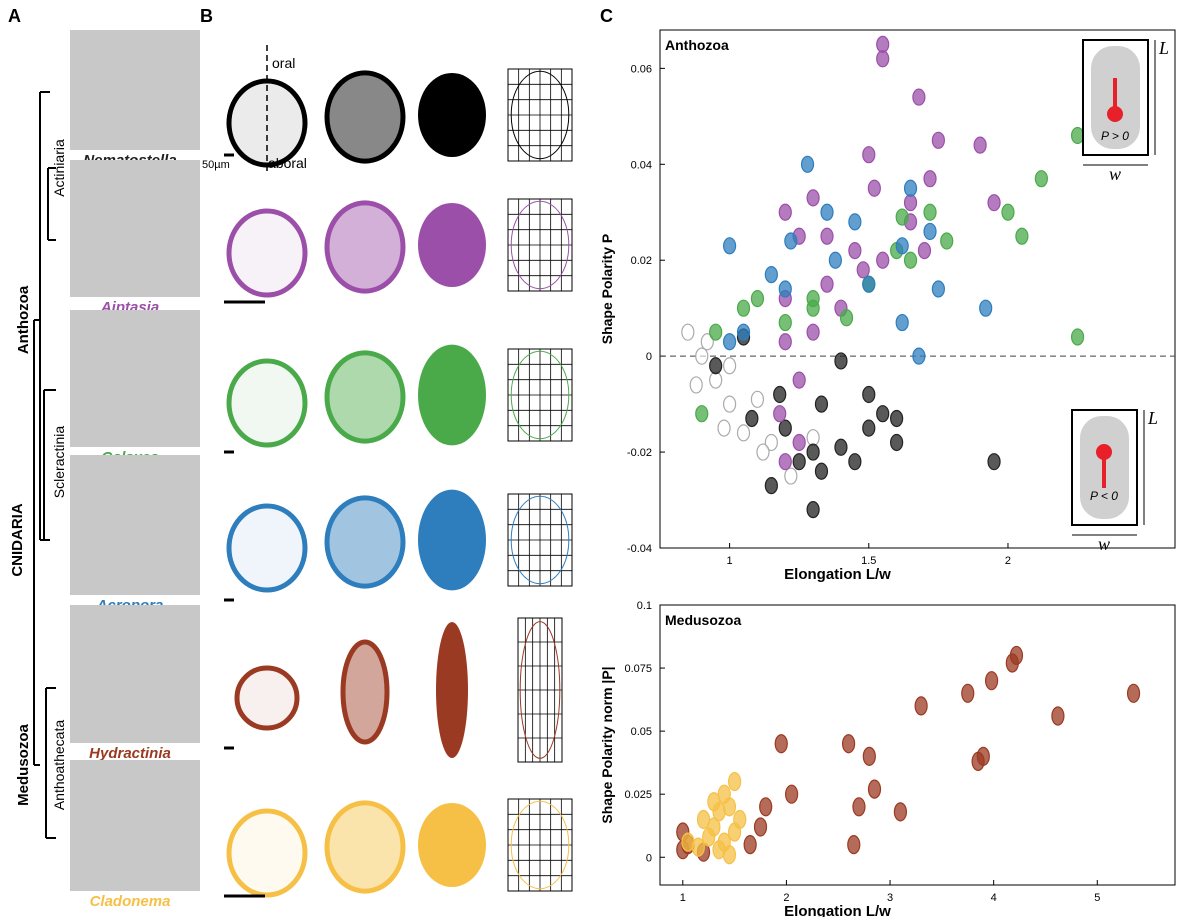  Describe the element at coordinates (638, 795) in the screenshot. I see `y-tick-label: 0.025` at that location.